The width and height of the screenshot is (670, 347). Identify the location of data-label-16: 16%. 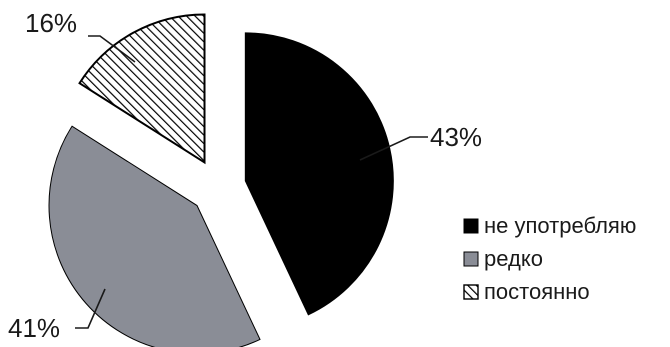
(51, 23).